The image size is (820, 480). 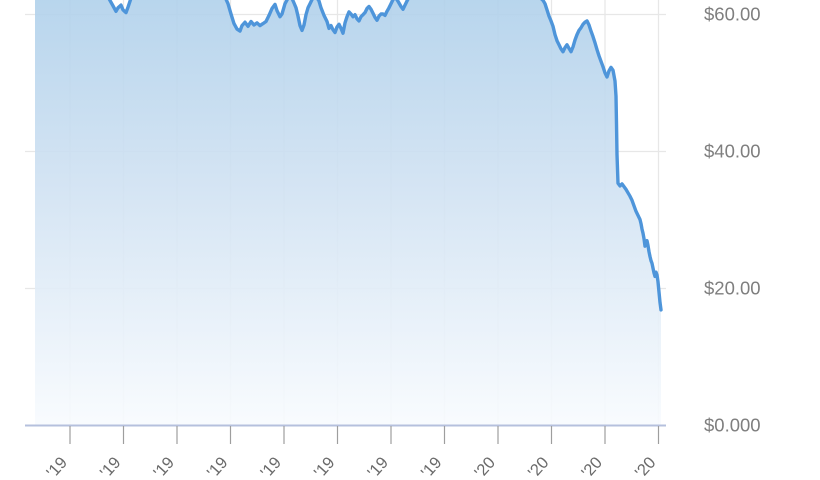 I want to click on y-axis-label: $40.00, so click(x=732, y=151).